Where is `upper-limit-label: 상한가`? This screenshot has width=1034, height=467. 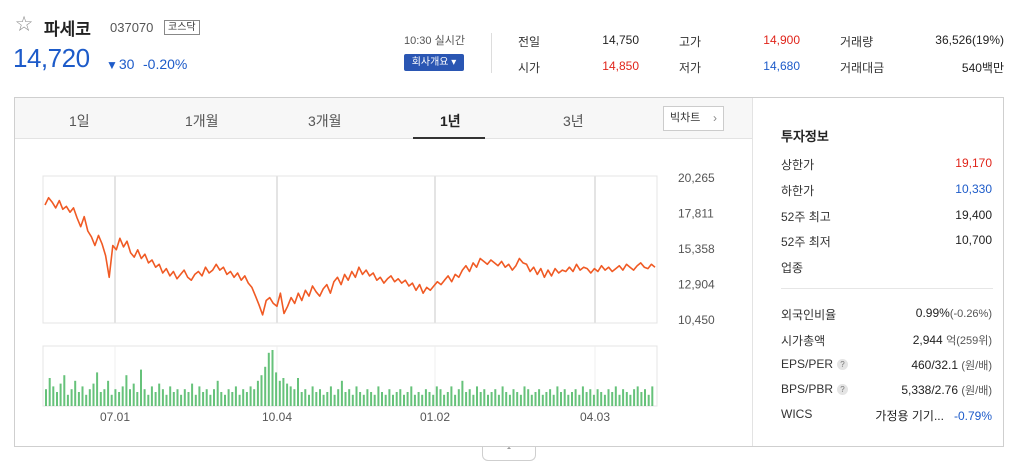 upper-limit-label: 상한가 is located at coordinates (798, 165).